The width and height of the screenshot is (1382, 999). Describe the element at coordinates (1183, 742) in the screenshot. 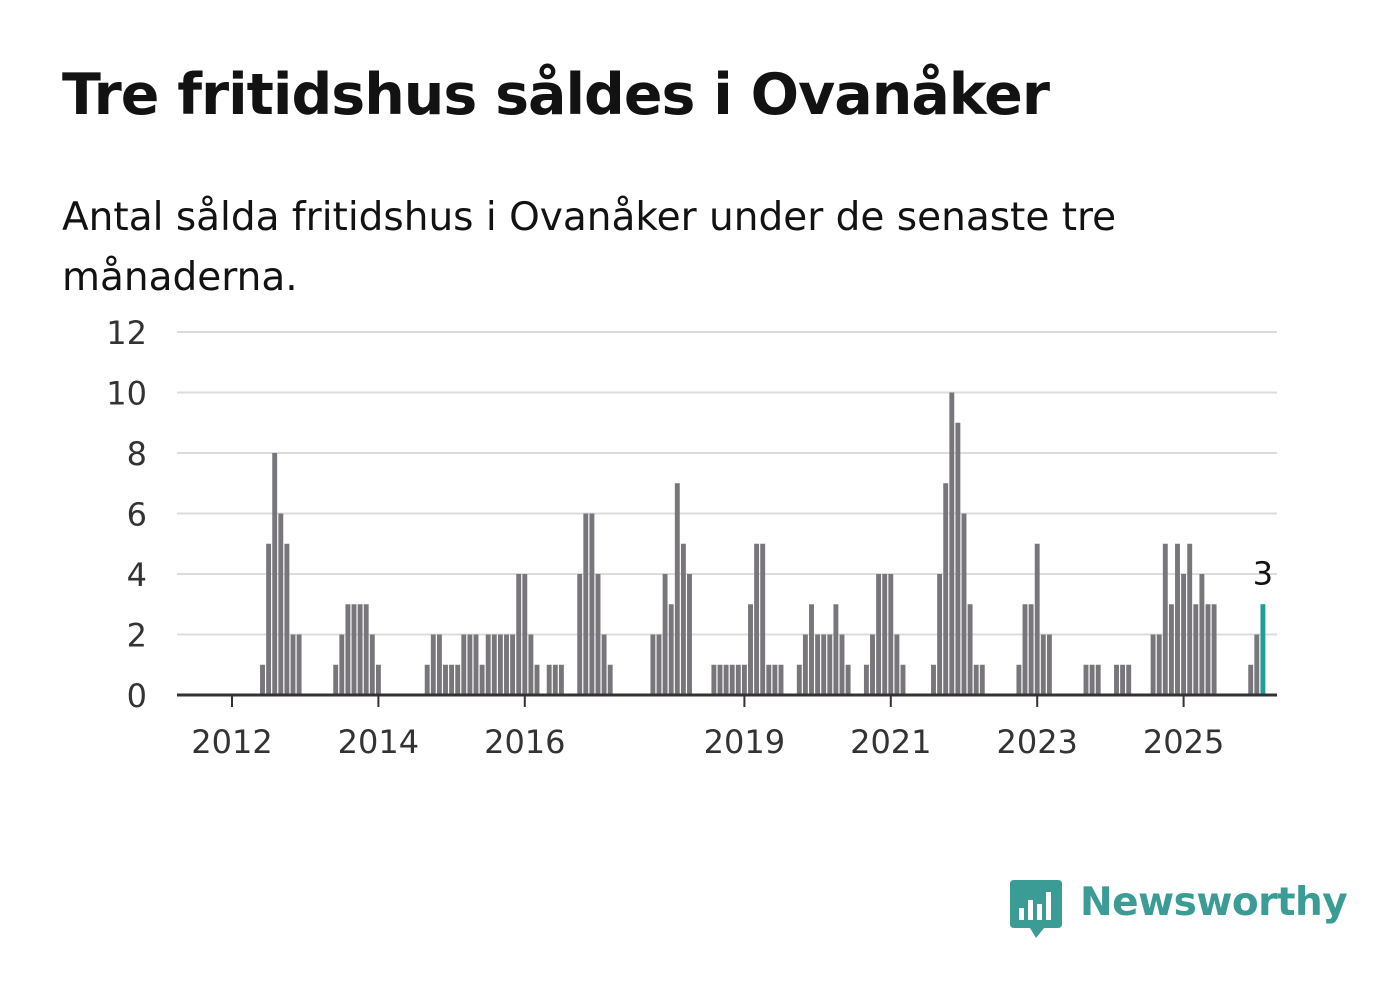

I see `x-tick-label: 2025` at that location.